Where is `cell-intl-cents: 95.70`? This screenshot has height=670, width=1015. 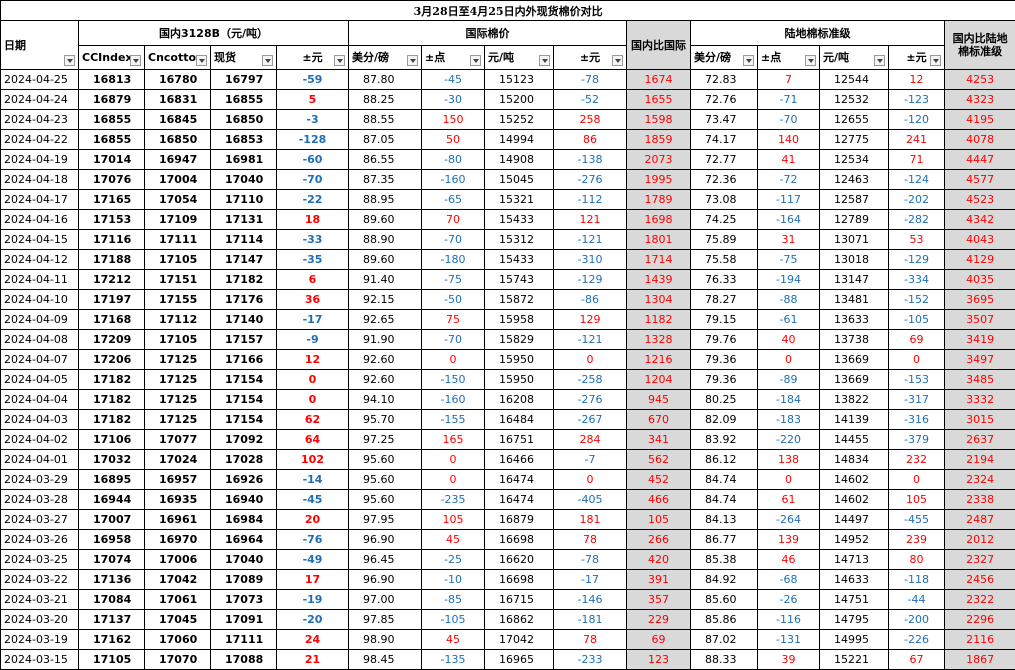 cell-intl-cents: 95.70 is located at coordinates (385, 420).